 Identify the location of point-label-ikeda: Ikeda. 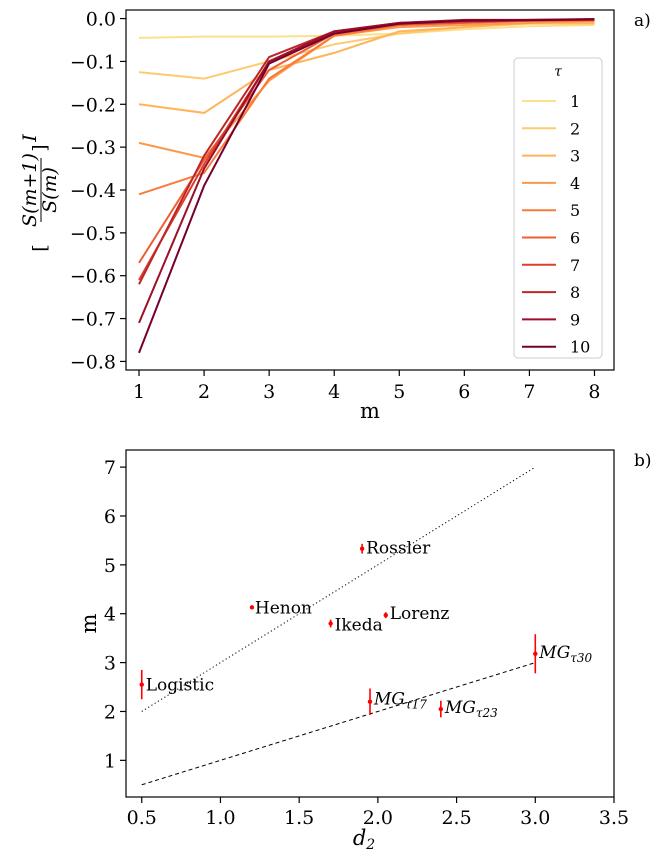
(359, 626).